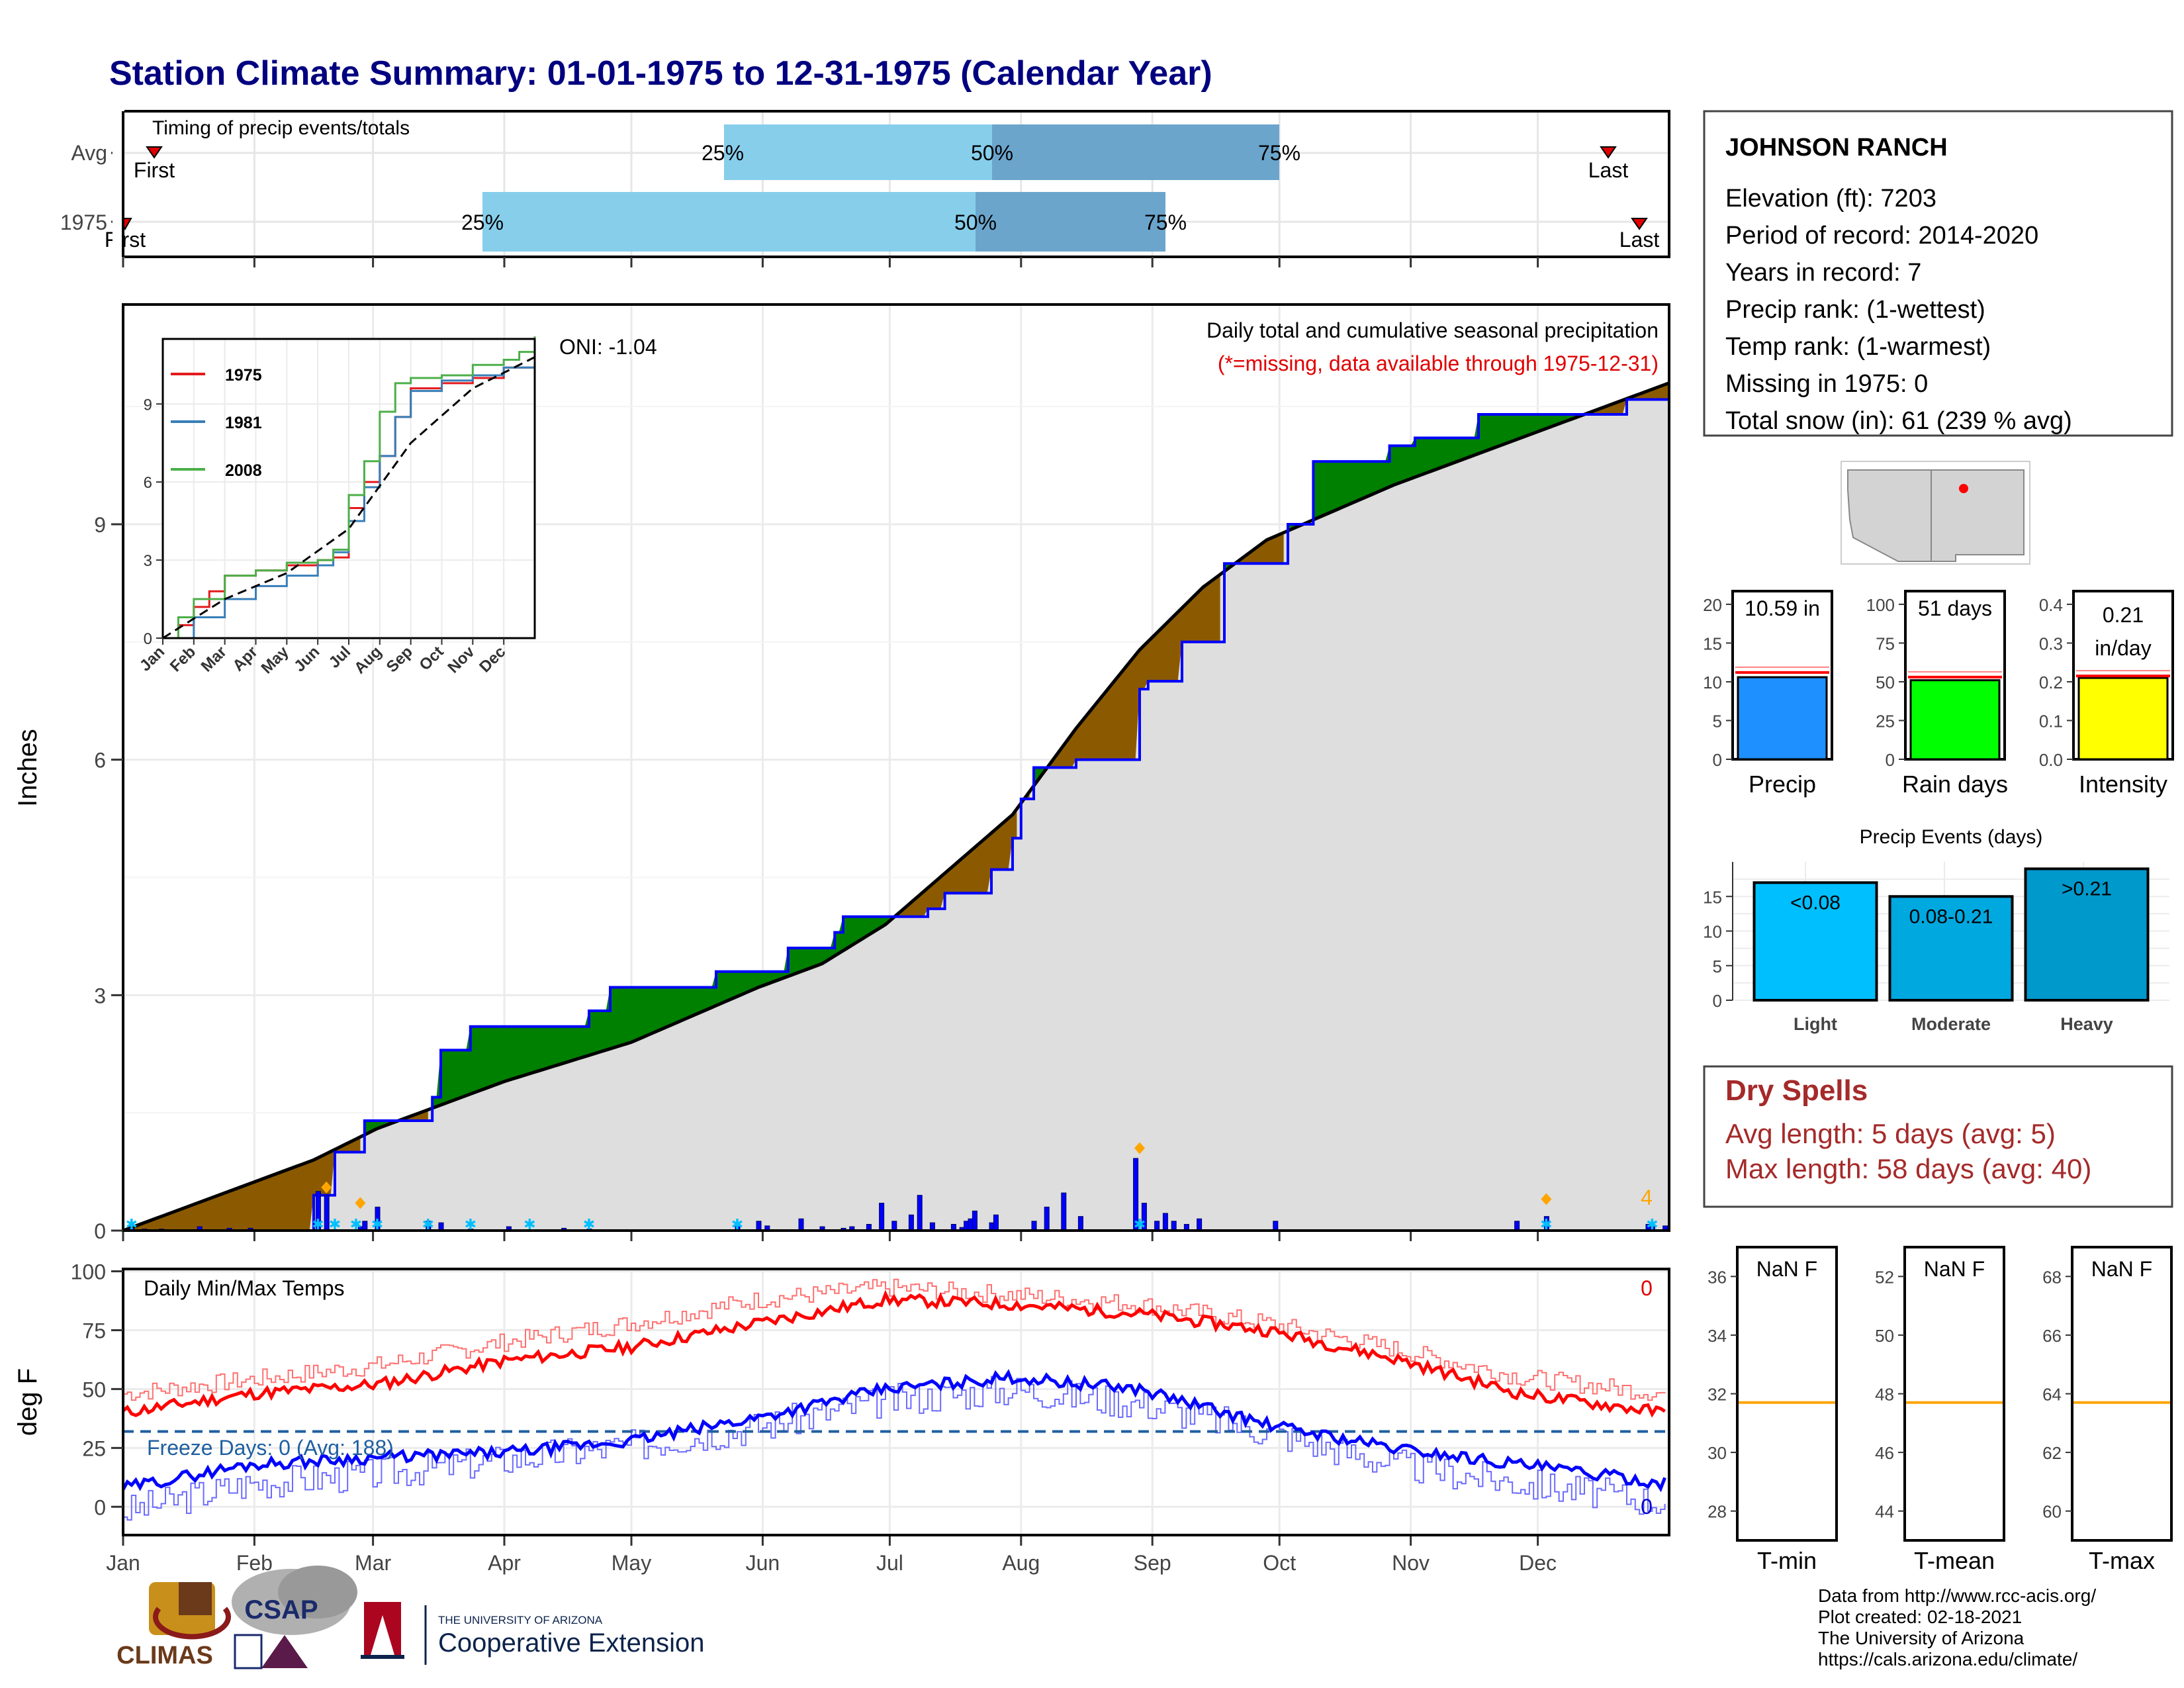  I want to click on temp-ytick-label: 0, so click(100, 1507).